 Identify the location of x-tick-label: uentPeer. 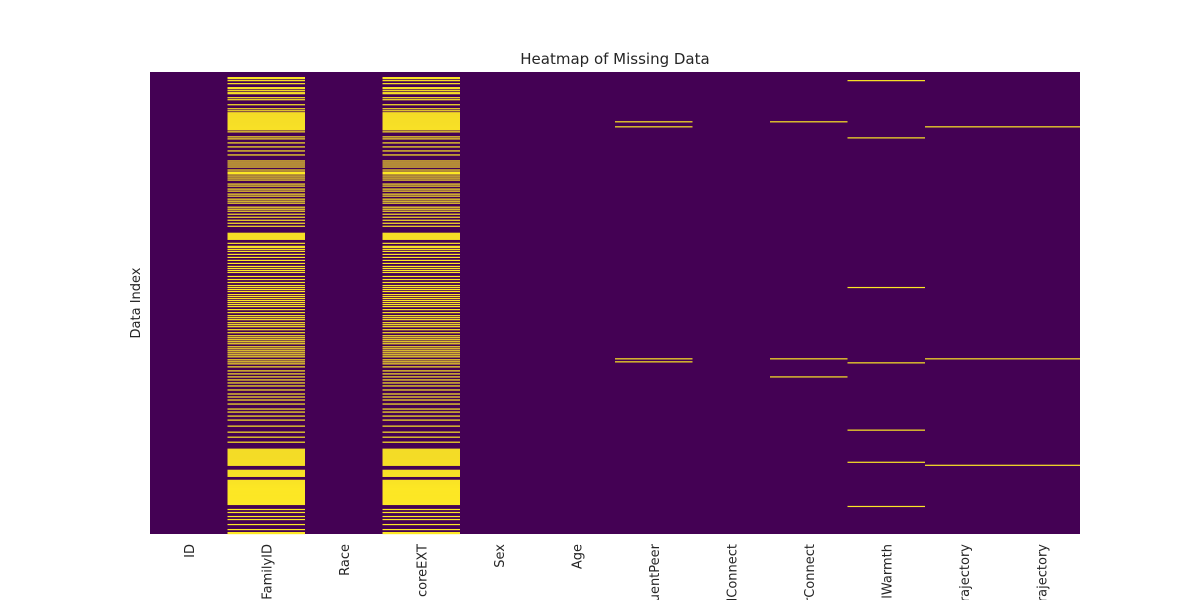
(655, 571).